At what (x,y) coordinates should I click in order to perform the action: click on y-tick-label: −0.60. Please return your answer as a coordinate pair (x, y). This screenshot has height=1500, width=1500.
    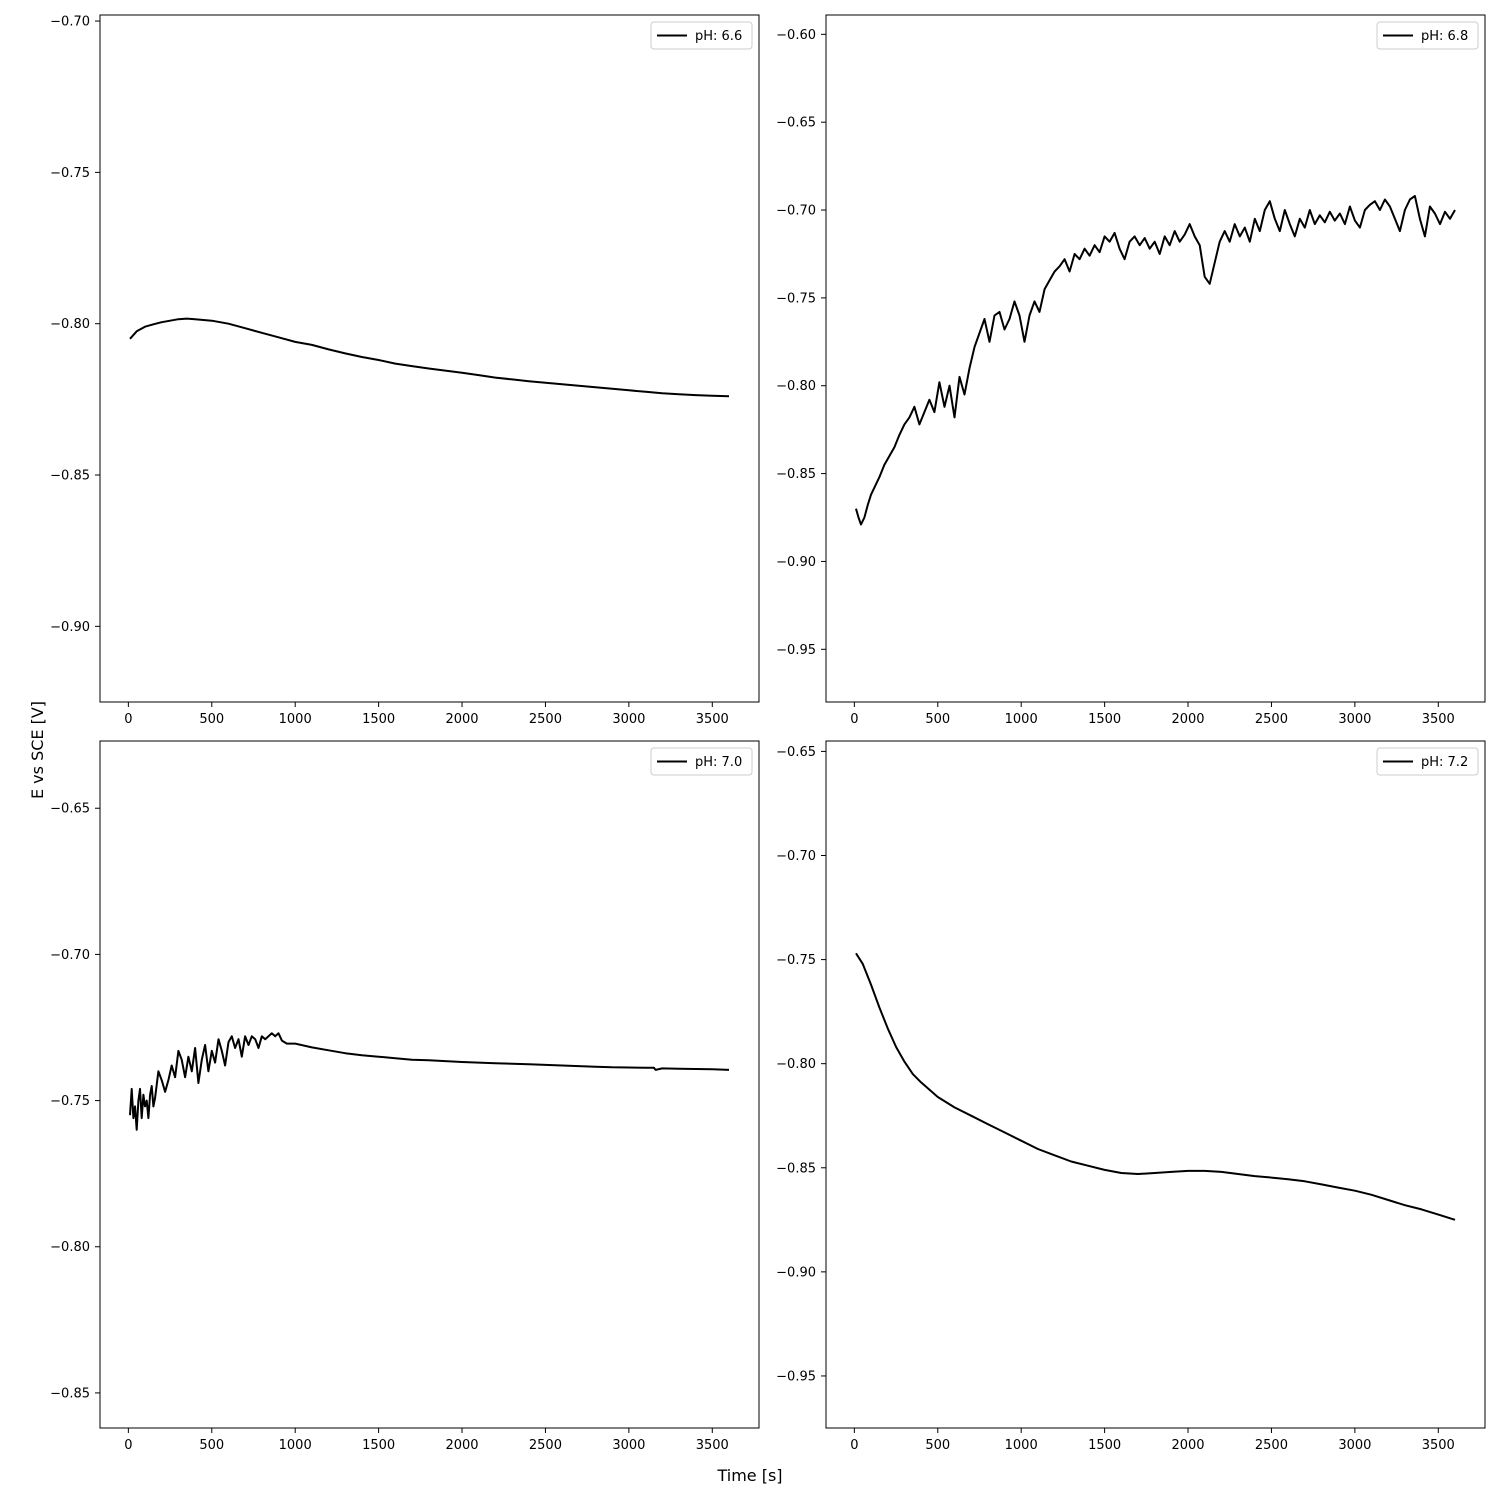
    Looking at the image, I should click on (796, 35).